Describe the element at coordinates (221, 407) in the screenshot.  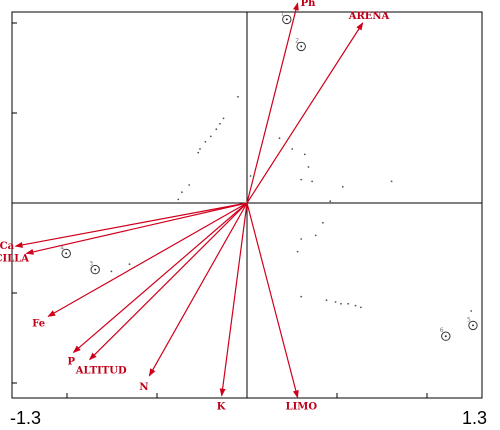
I see `vector-label: K` at that location.